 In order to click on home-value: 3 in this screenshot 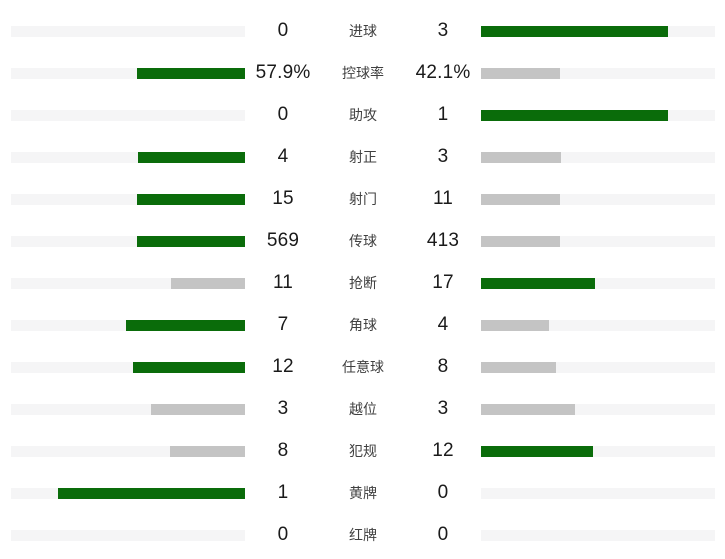, I will do `click(283, 408)`.